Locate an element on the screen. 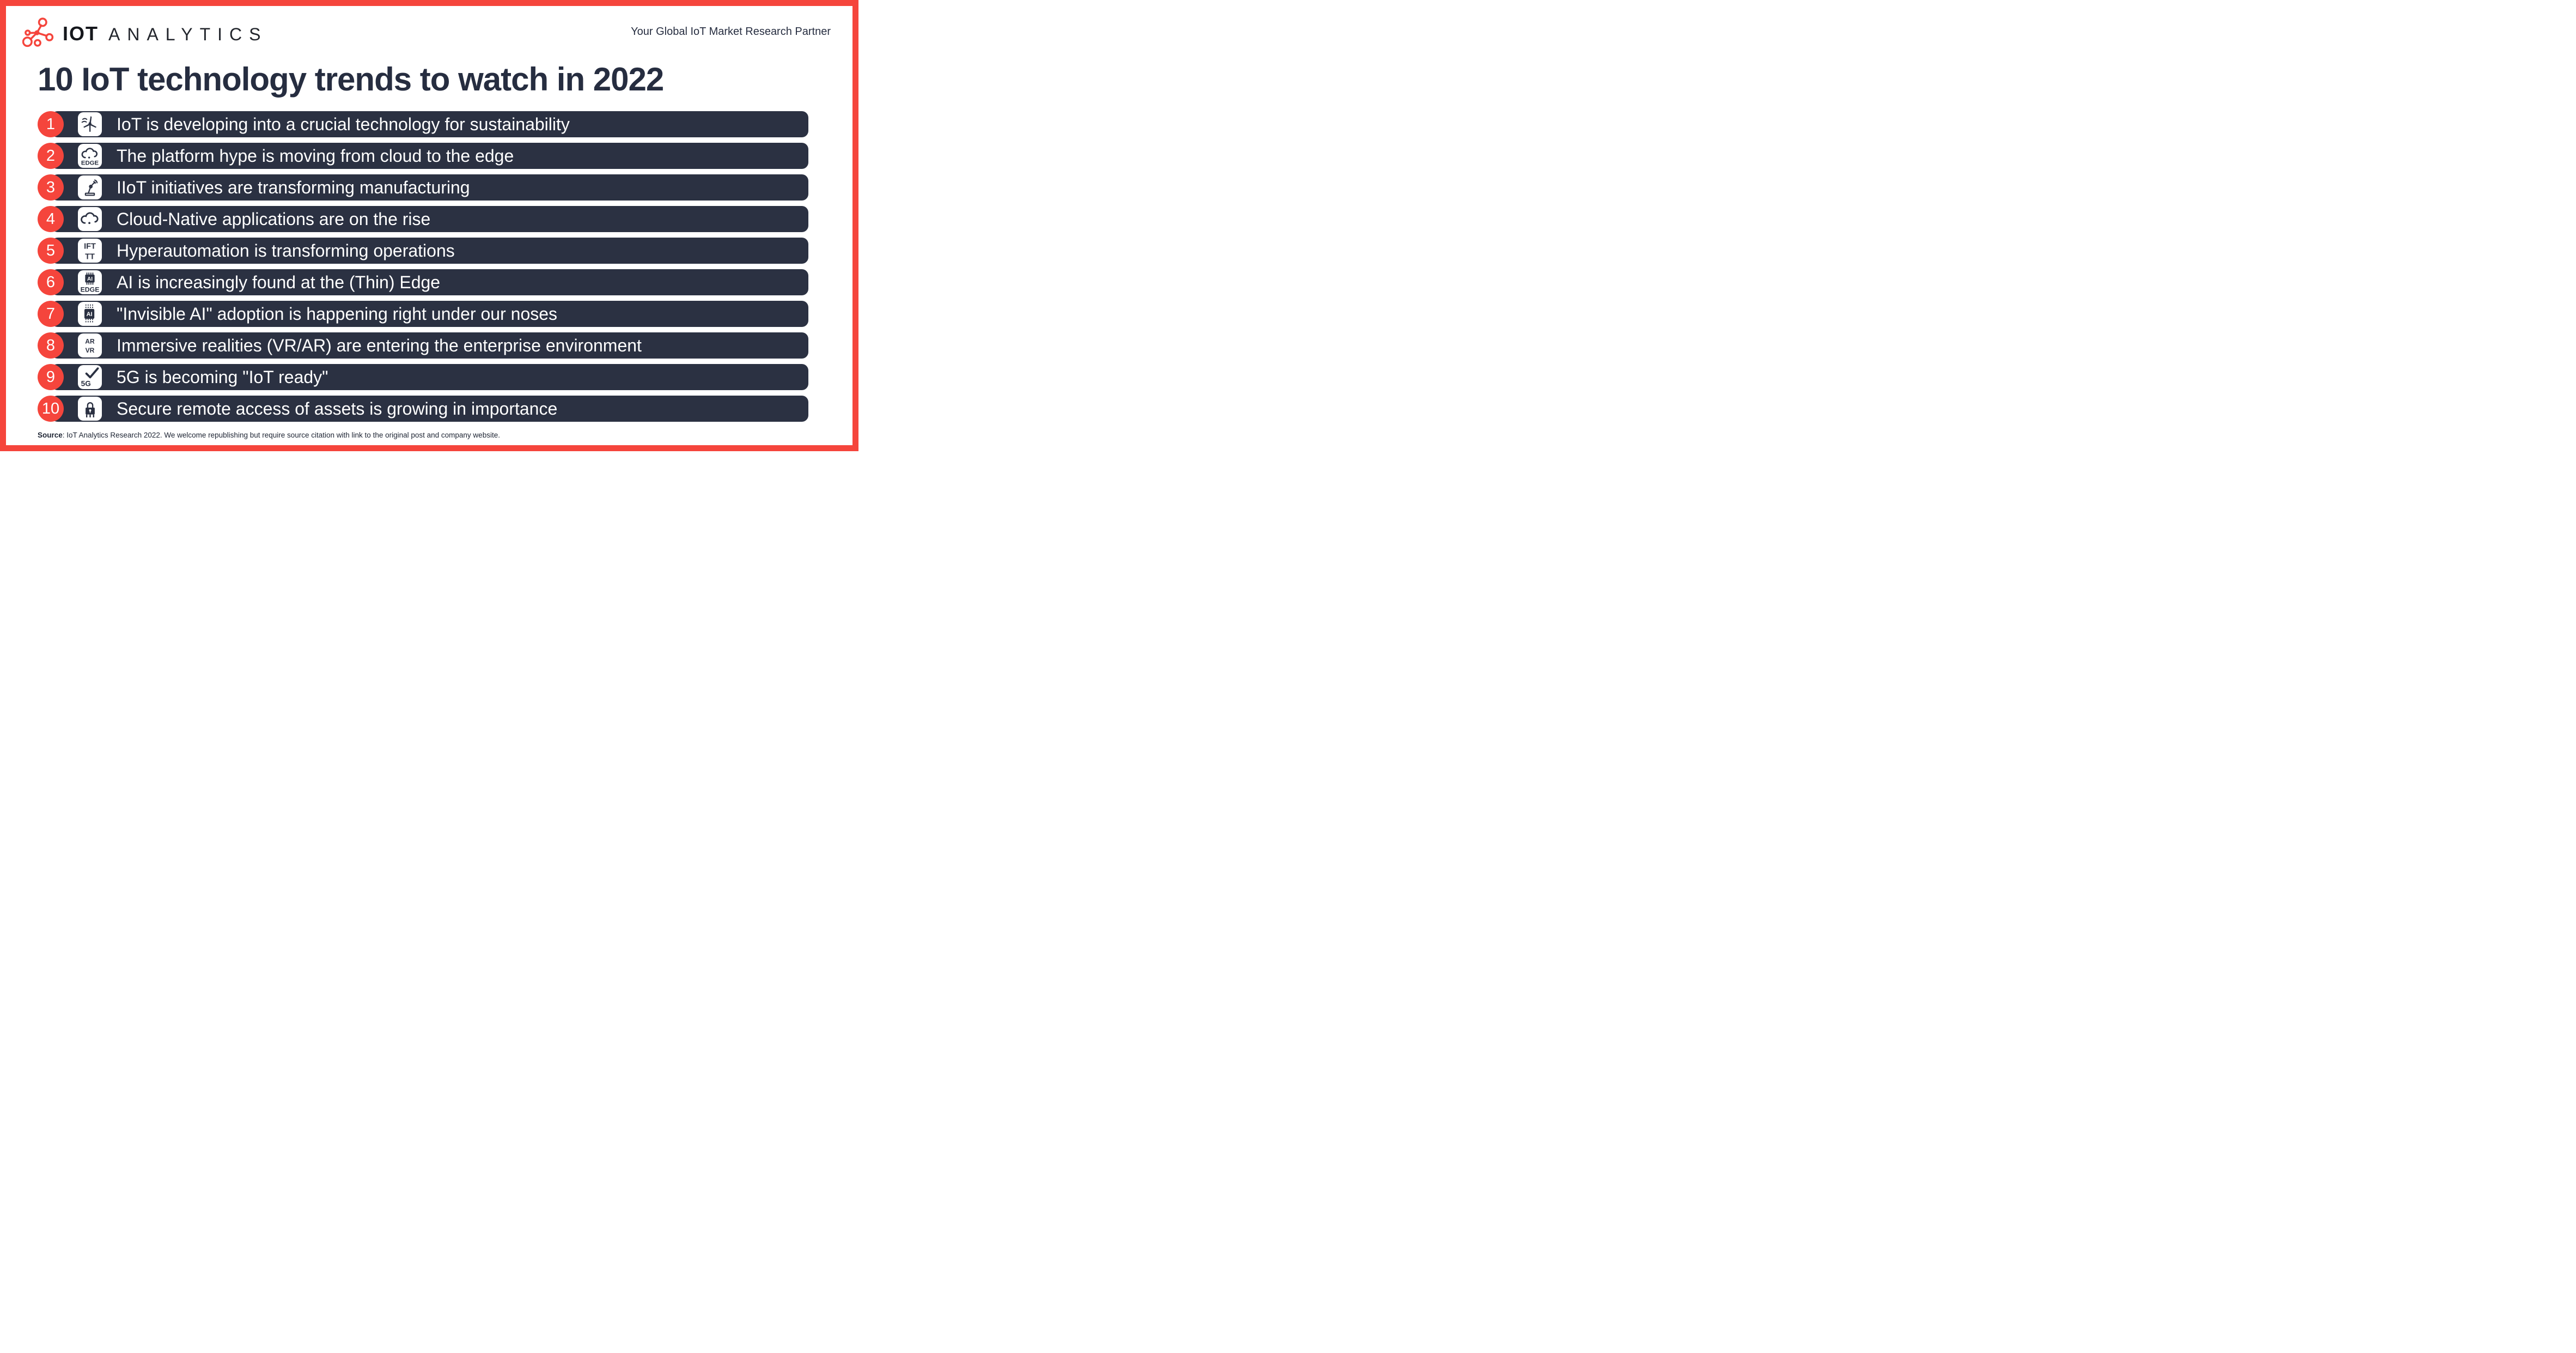 Image resolution: width=2576 pixels, height=1353 pixels. tagline: Your Global IoT Market Research Partner is located at coordinates (731, 32).